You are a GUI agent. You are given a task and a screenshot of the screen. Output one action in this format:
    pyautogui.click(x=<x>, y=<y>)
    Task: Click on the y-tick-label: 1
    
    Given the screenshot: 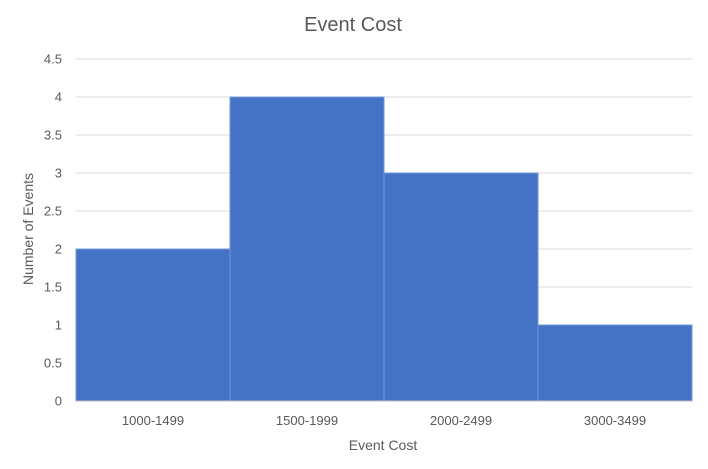 What is the action you would take?
    pyautogui.click(x=58, y=325)
    